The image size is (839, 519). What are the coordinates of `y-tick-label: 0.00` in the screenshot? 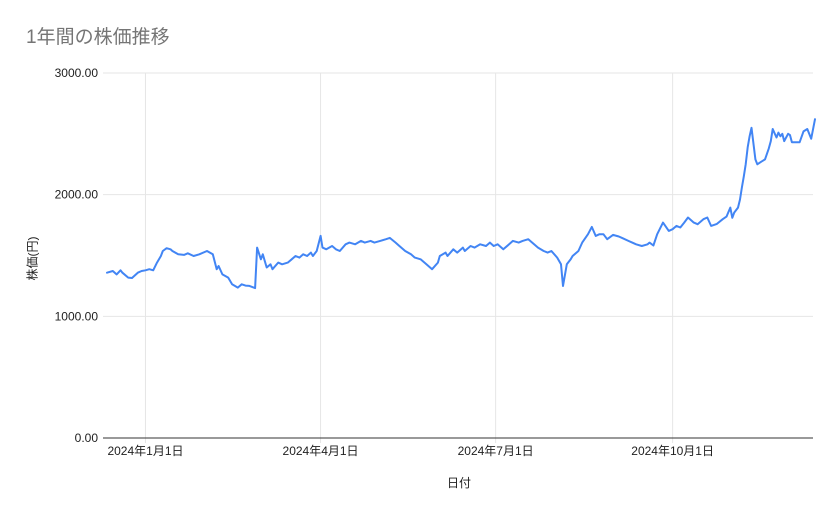 It's located at (87, 438).